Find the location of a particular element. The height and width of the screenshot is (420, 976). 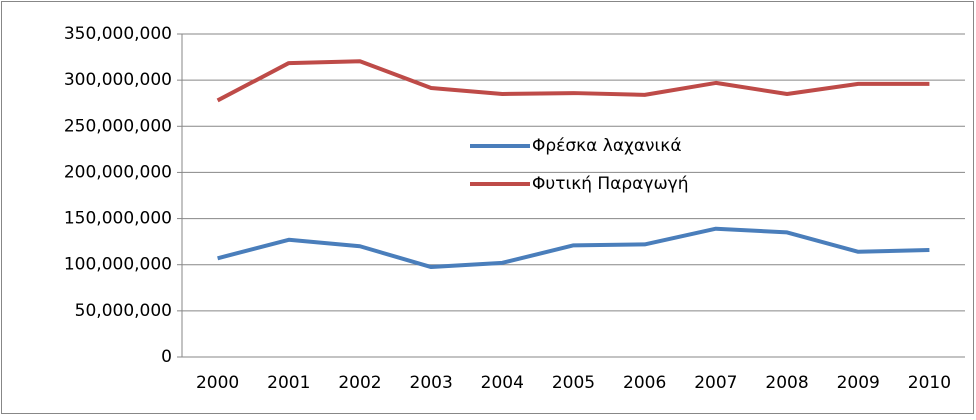

legend-label: Φυτική Παραγωγή is located at coordinates (610, 184).